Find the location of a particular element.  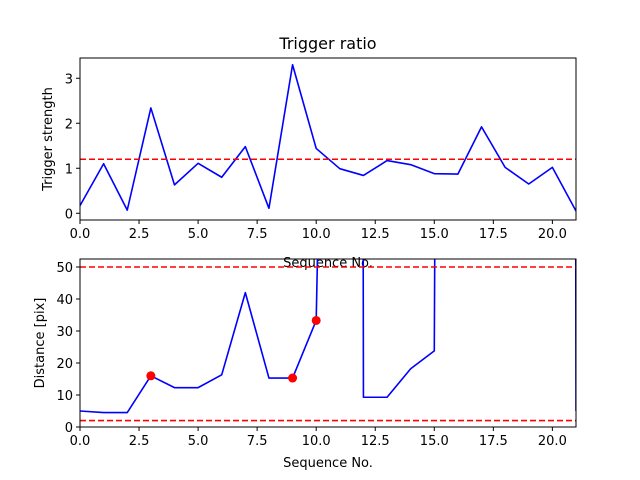

y-tick-label: 40 is located at coordinates (64, 300).